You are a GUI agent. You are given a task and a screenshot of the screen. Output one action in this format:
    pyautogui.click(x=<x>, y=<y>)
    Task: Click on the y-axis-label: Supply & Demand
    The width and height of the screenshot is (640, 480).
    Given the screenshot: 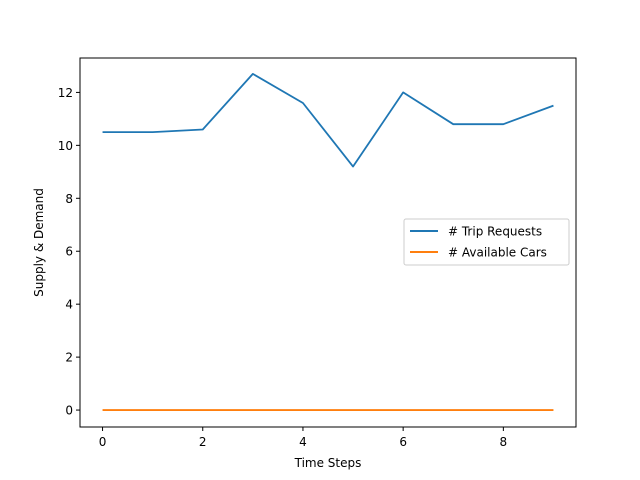 What is the action you would take?
    pyautogui.click(x=39, y=242)
    